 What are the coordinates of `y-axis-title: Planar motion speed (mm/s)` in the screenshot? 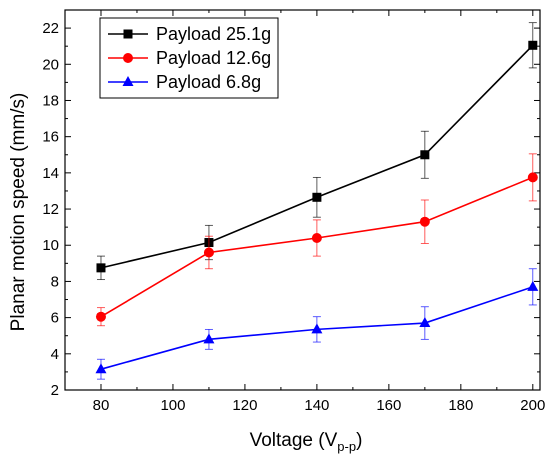 It's located at (18, 212).